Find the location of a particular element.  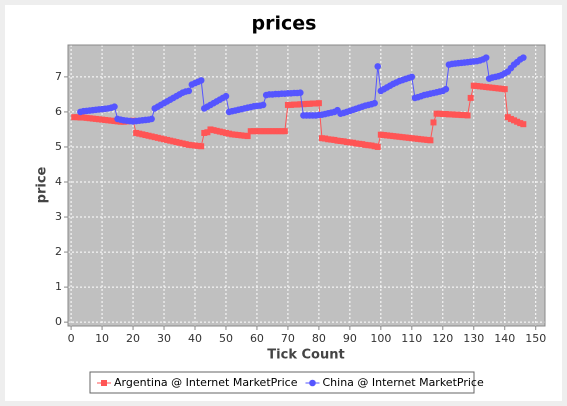

x-tick-label: 110 is located at coordinates (411, 338).